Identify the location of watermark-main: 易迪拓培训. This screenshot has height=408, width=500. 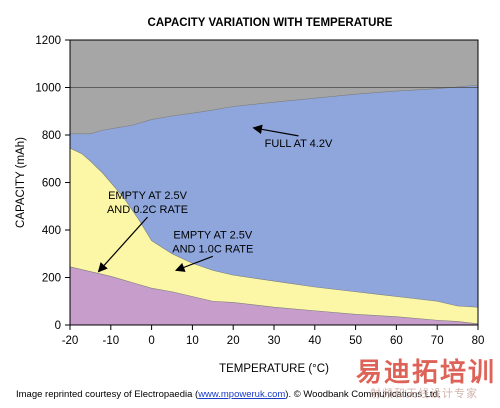
(426, 373).